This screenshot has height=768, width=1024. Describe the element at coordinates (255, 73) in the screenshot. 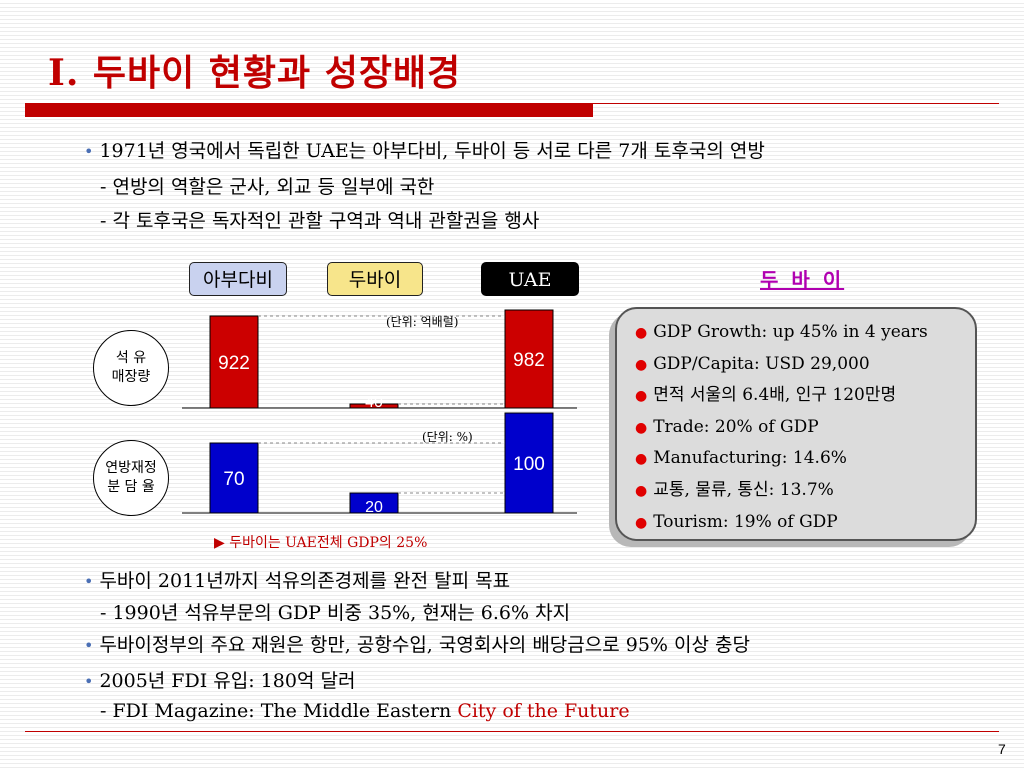

I see `page-title: Ⅰ. 두바이 현황과 성장배경` at that location.